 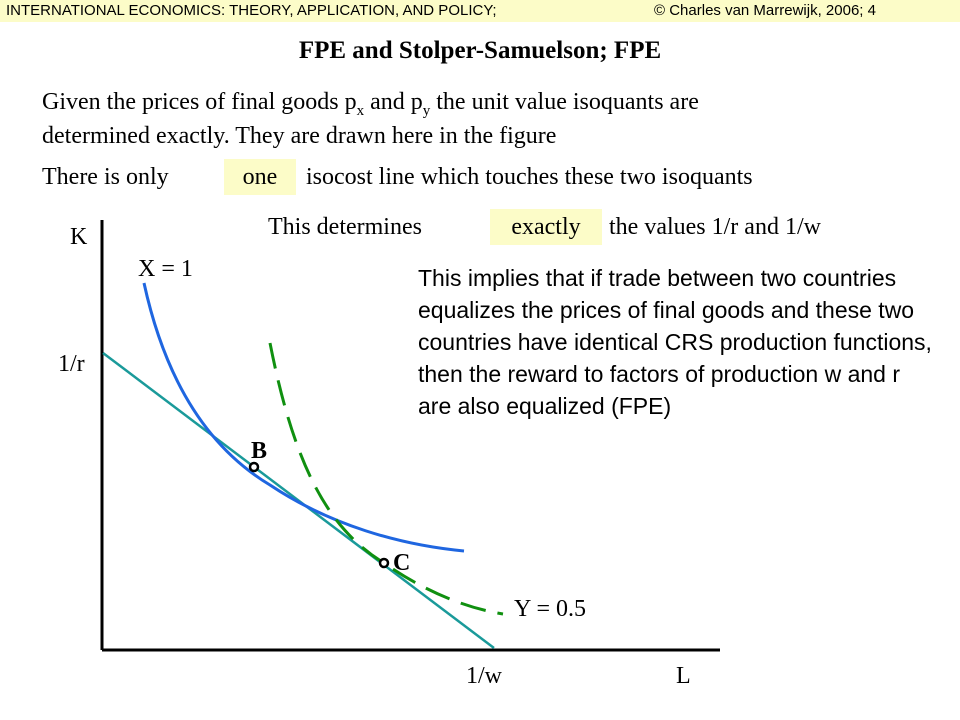 What do you see at coordinates (550, 609) in the screenshot?
I see `isoquant-y-label: Y = 0.5` at bounding box center [550, 609].